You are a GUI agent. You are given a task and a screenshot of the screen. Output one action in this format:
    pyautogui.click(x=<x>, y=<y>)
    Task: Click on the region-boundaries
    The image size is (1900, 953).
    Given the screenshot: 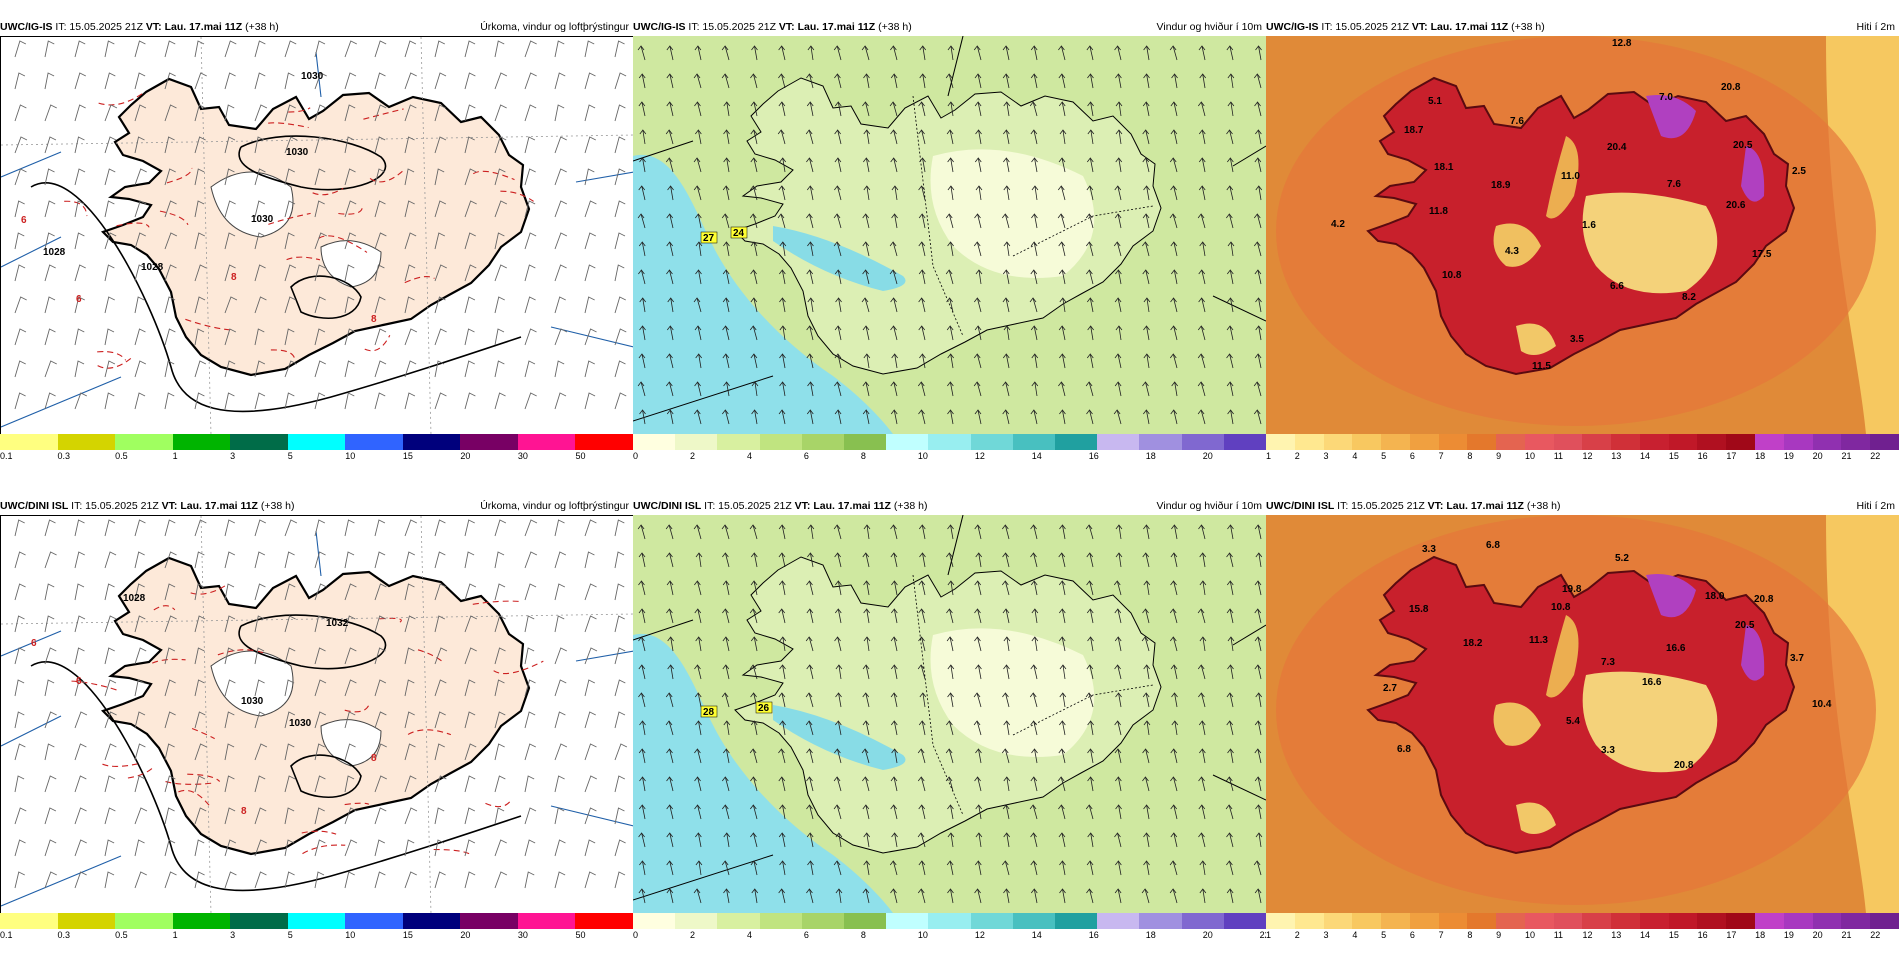 What is the action you would take?
    pyautogui.click(x=1033, y=695)
    